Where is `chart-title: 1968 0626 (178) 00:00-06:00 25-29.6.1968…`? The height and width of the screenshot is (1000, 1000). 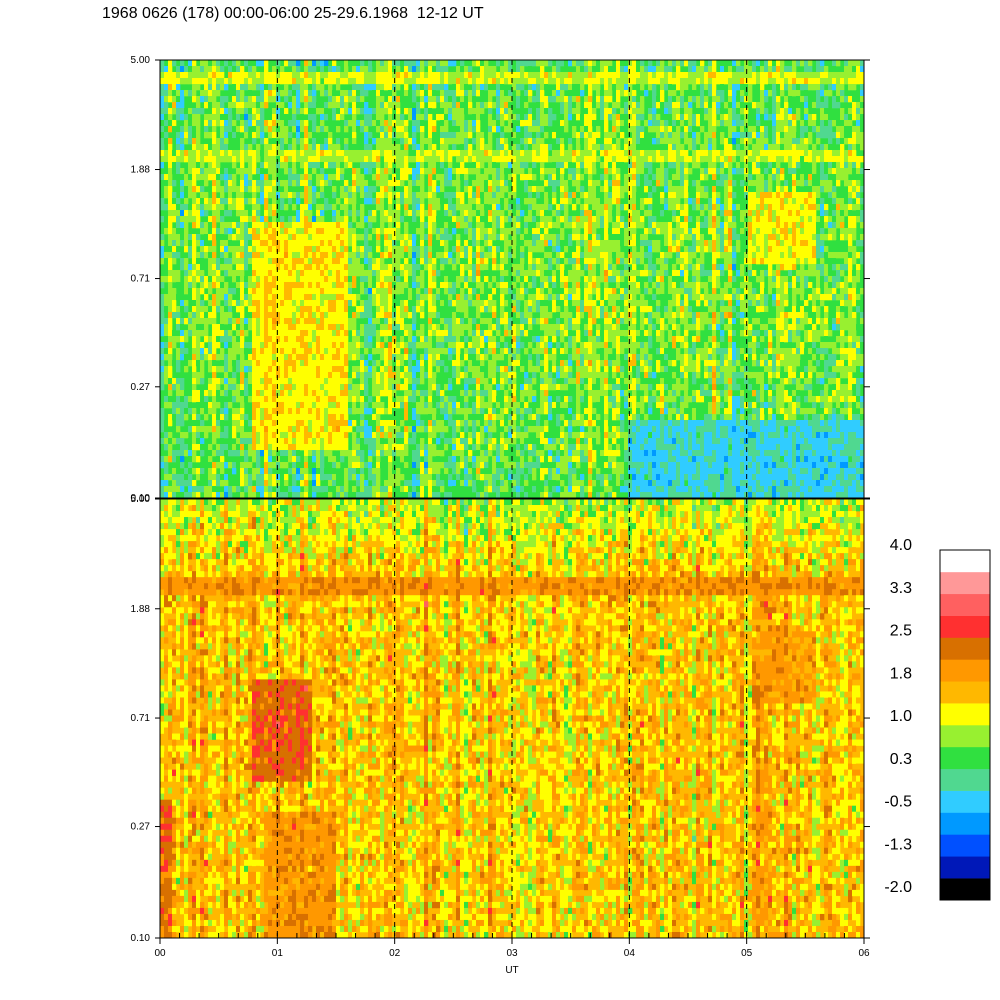
chart-title: 1968 0626 (178) 00:00-06:00 25-29.6.1968… is located at coordinates (293, 14).